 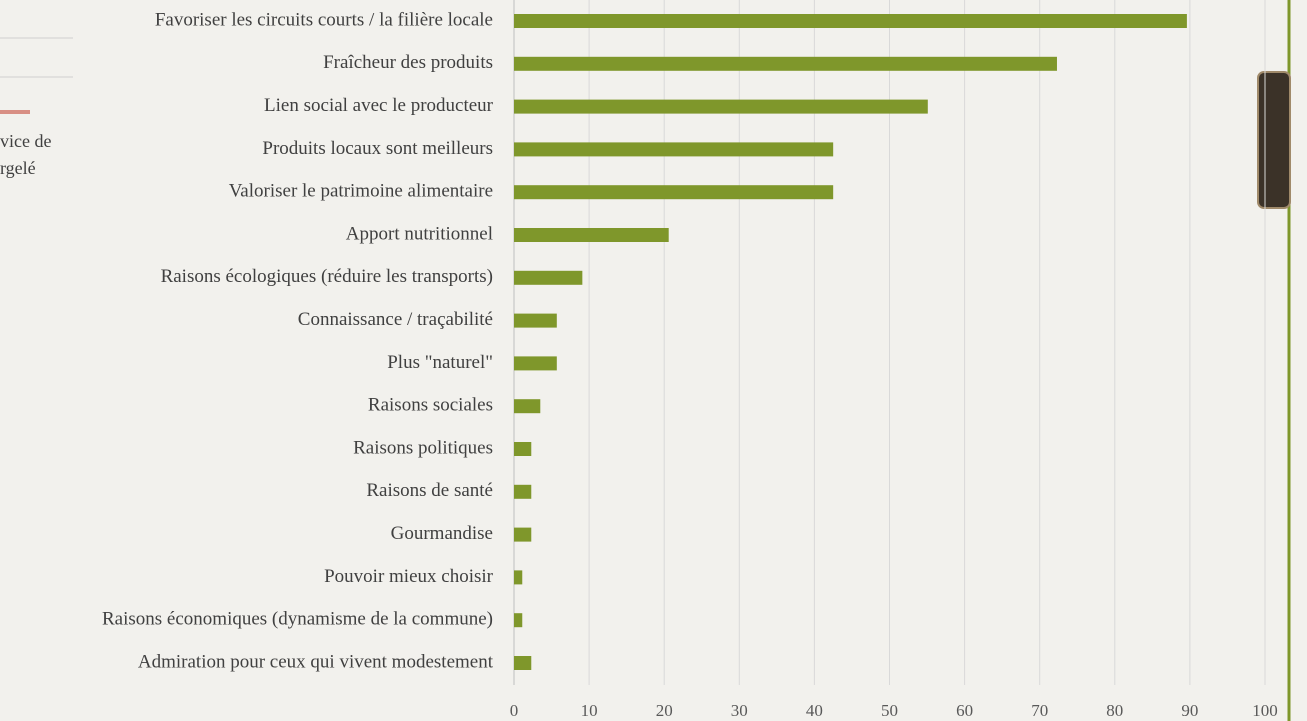 What do you see at coordinates (514, 710) in the screenshot?
I see `x-tick-label: 0` at bounding box center [514, 710].